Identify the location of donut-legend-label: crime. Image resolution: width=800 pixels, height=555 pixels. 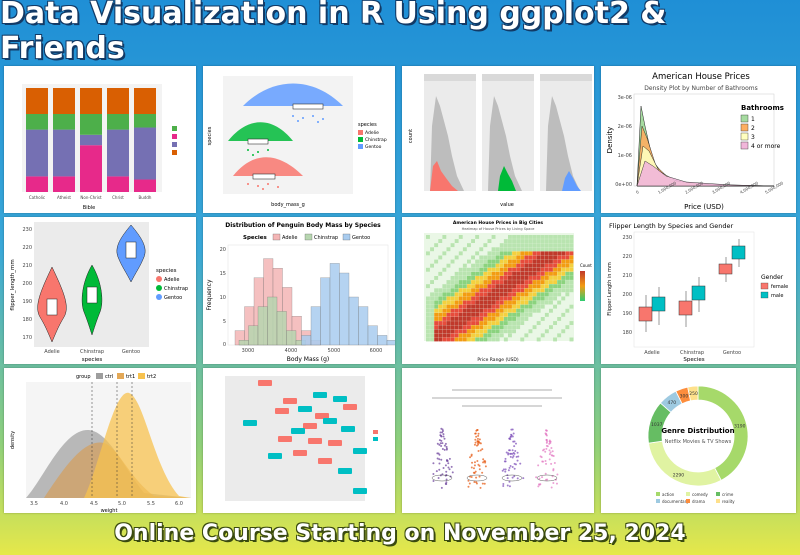
(728, 494).